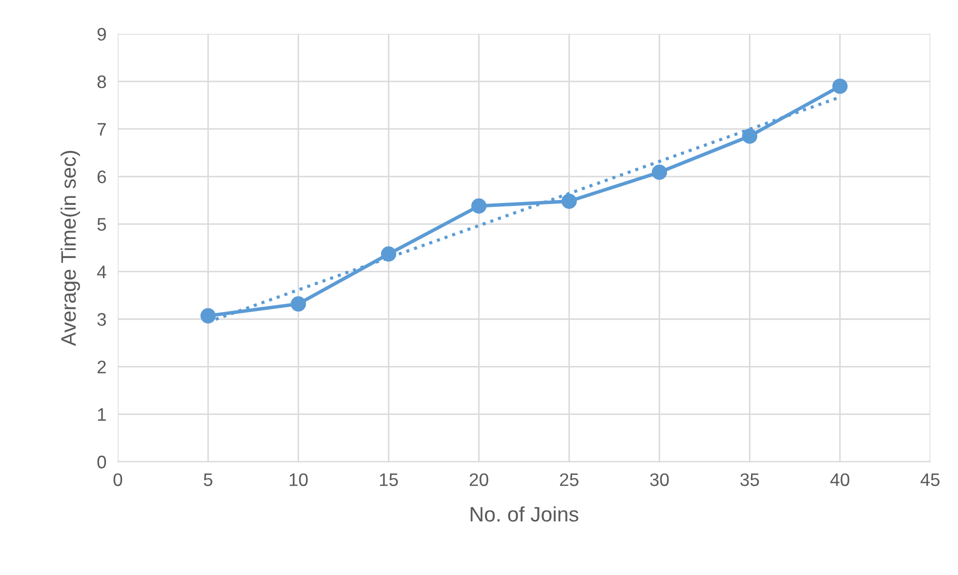 The image size is (958, 575). Describe the element at coordinates (102, 34) in the screenshot. I see `y-tick-label: 9` at that location.